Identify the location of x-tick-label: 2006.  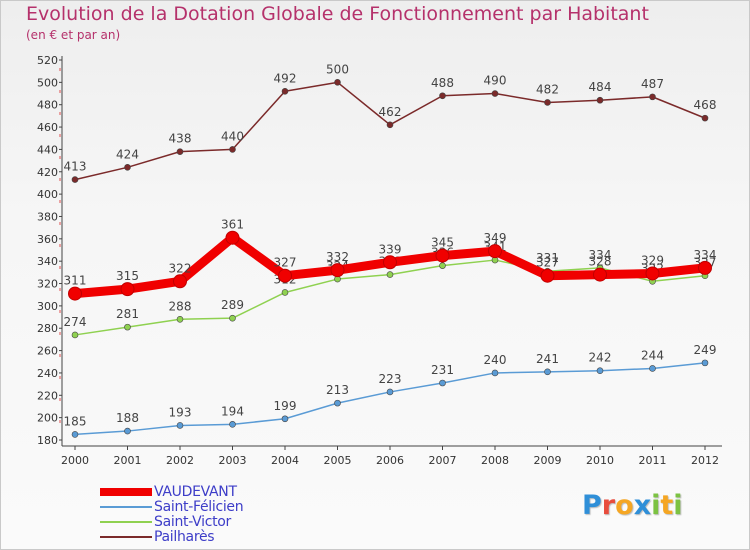
(390, 460).